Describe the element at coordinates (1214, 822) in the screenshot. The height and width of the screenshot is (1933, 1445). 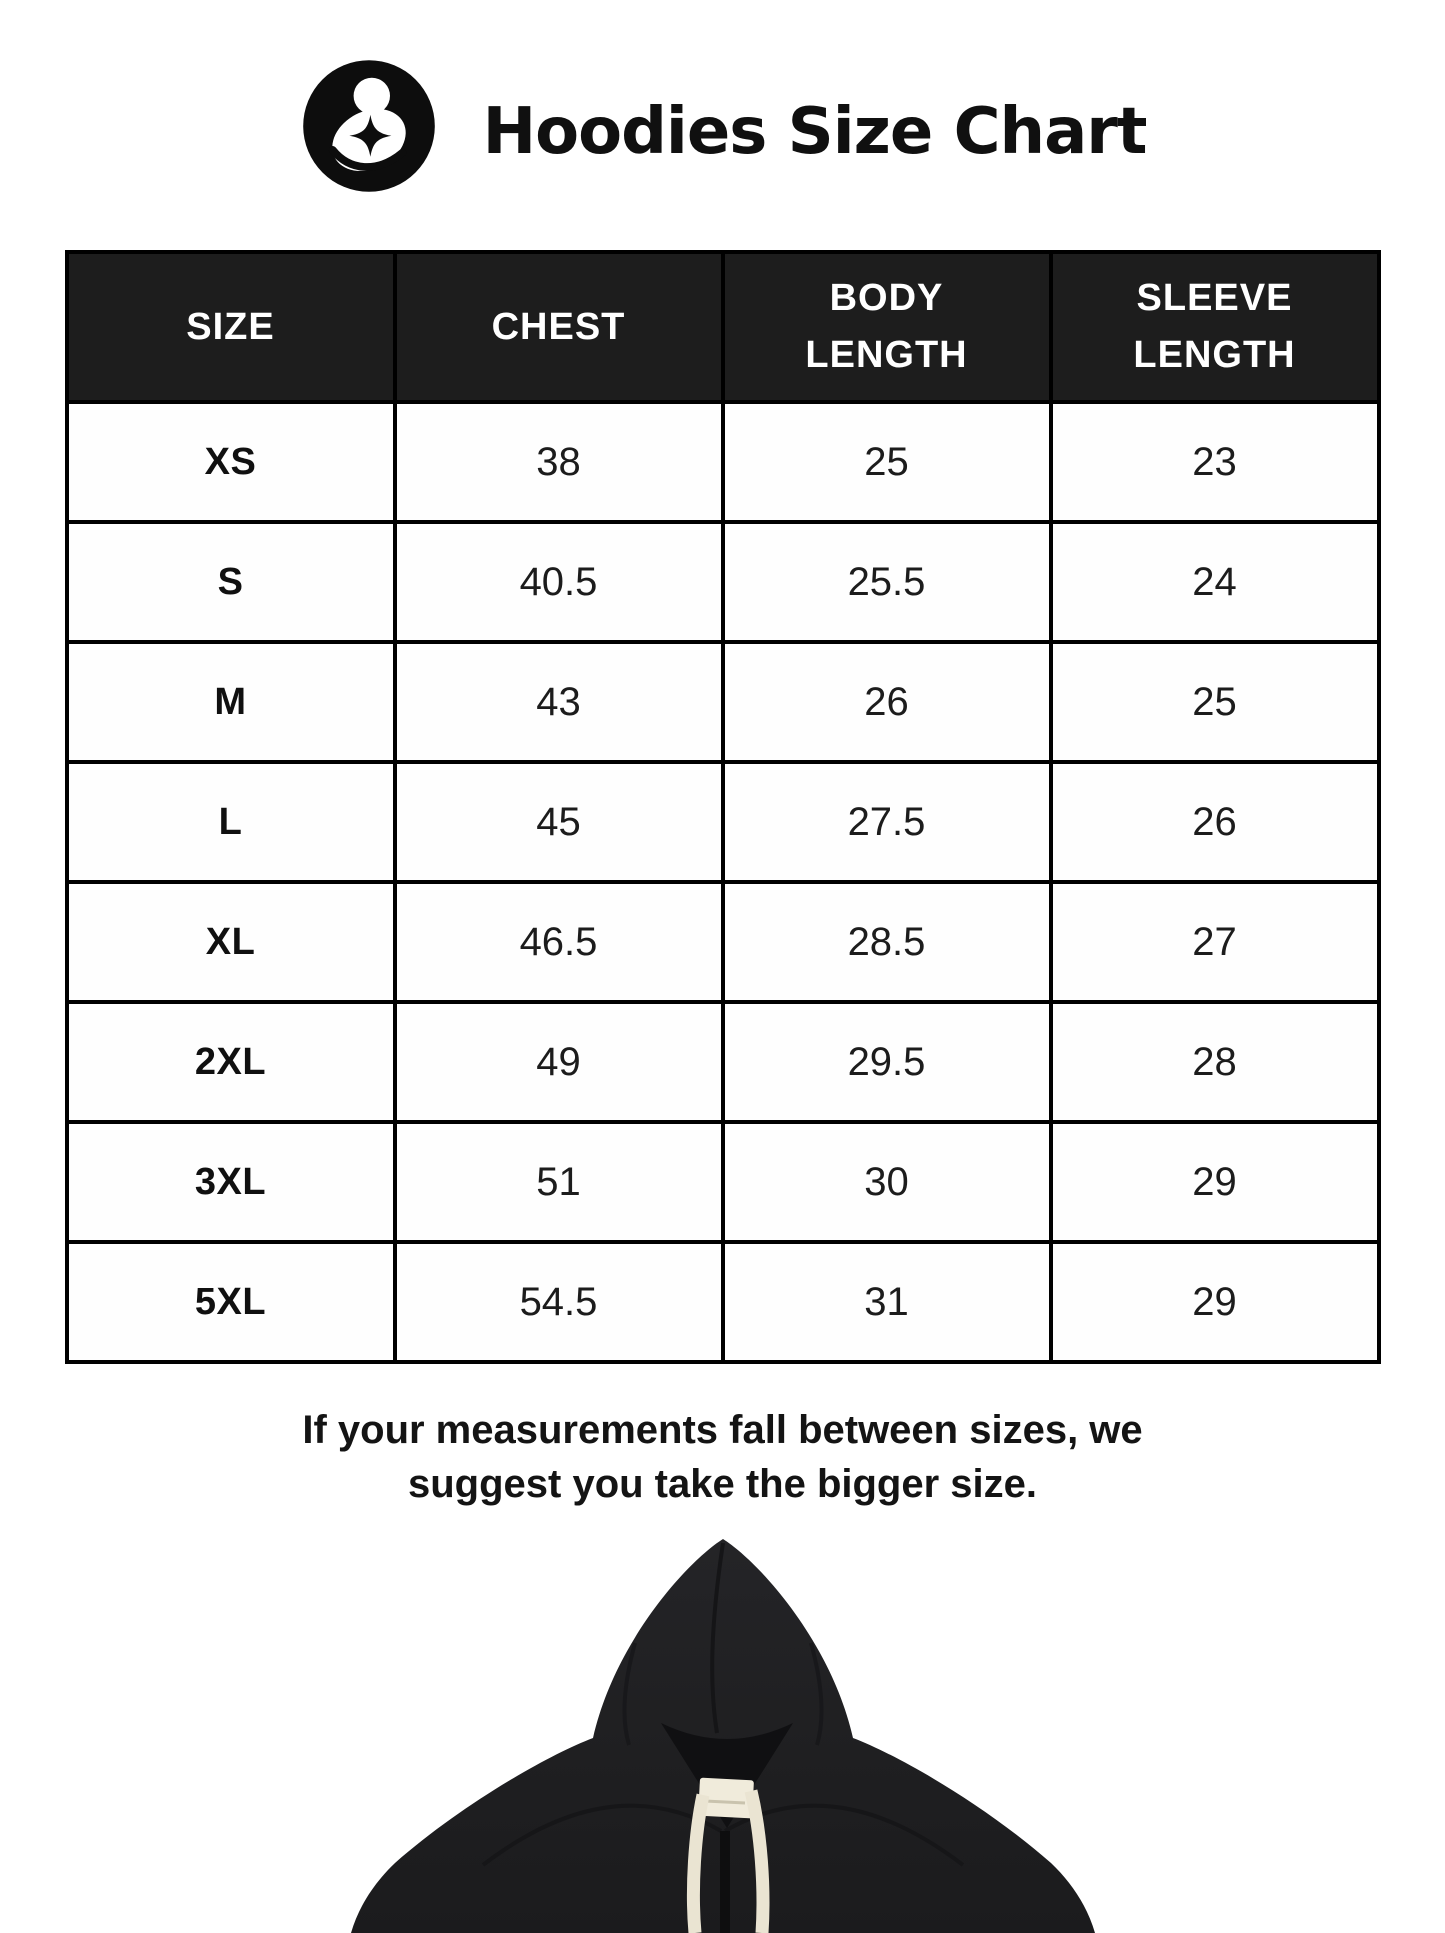
I see `sleeve-length-value: 26` at that location.